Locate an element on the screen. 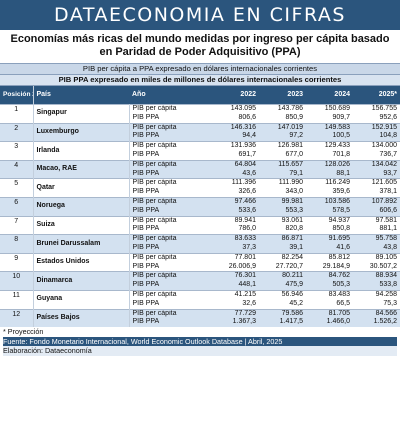  value-cell: 89.941 is located at coordinates (235, 220).